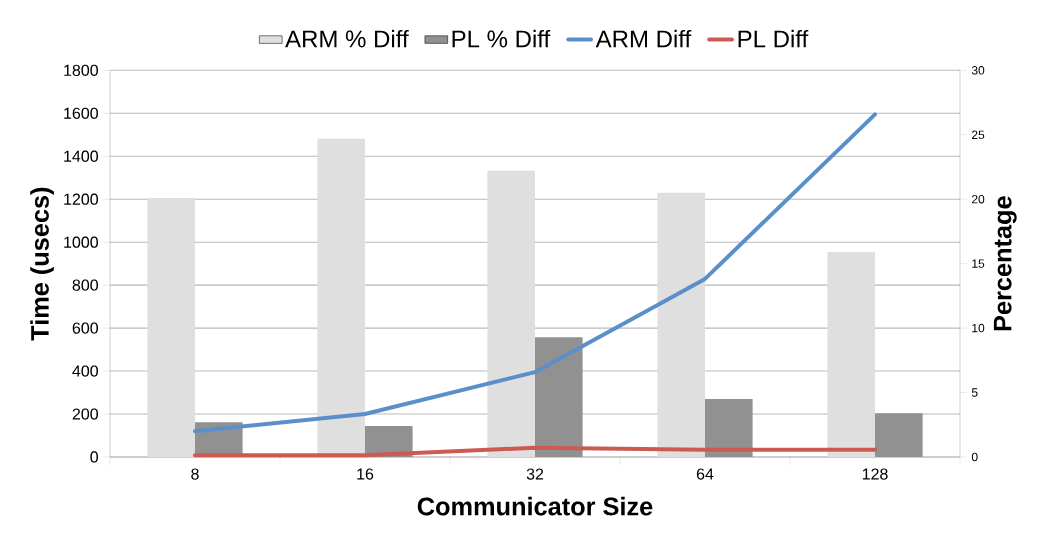  What do you see at coordinates (85, 414) in the screenshot?
I see `y-tick-label: 200` at bounding box center [85, 414].